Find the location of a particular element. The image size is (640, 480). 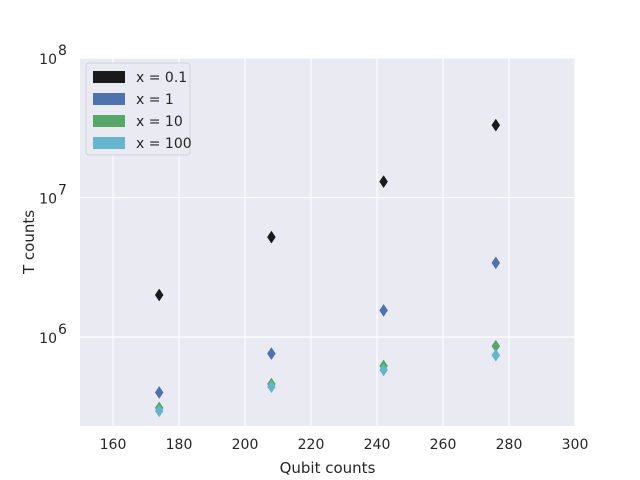

y-tick-exponent: 7 is located at coordinates (62, 190).